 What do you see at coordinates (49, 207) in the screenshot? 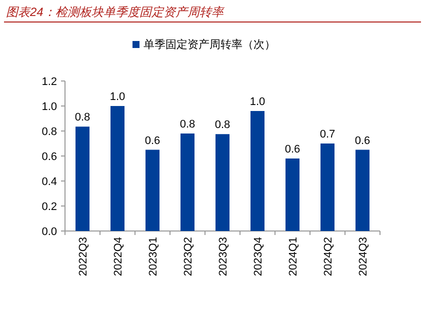
I see `y-tick-label: 0.2` at bounding box center [49, 207].